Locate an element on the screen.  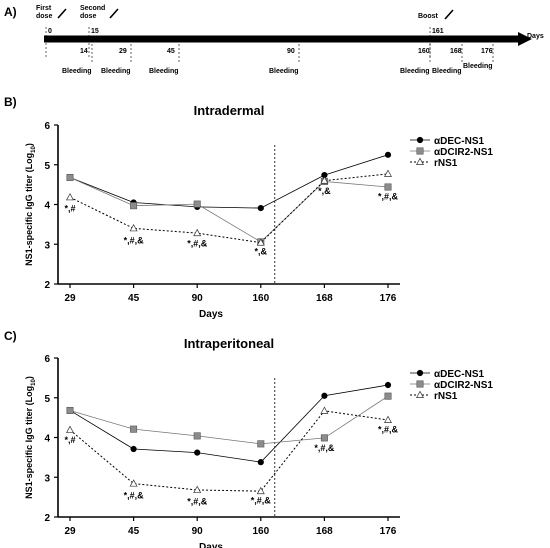
timeline-bleed-day: 160 is located at coordinates (424, 51).